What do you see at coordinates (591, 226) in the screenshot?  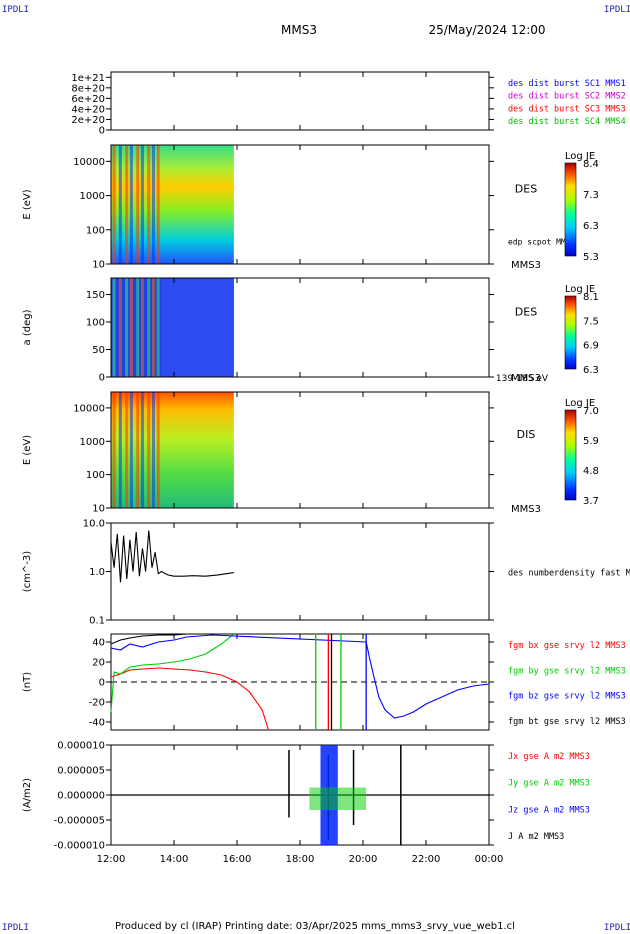 I see `panel2-colorbar-label: 6.3` at bounding box center [591, 226].